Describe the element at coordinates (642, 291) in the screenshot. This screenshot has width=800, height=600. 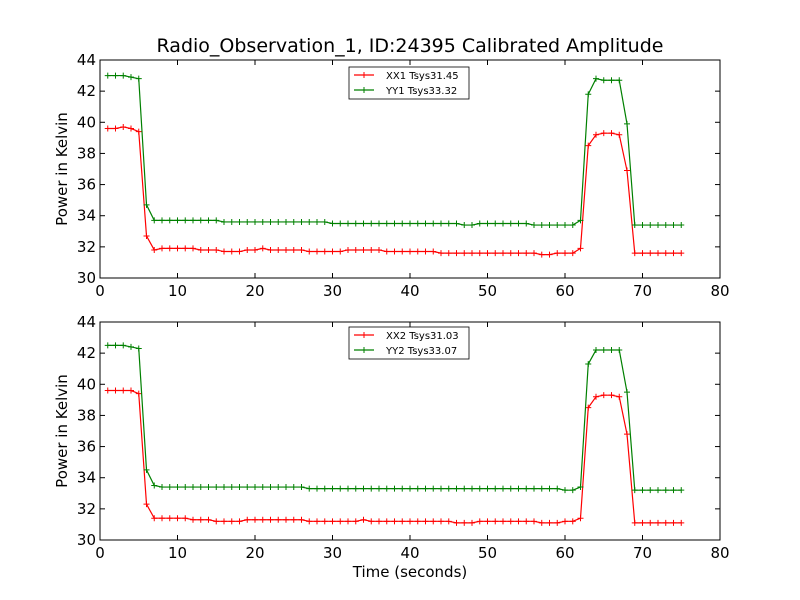
I see `x-tick-label: 70` at that location.